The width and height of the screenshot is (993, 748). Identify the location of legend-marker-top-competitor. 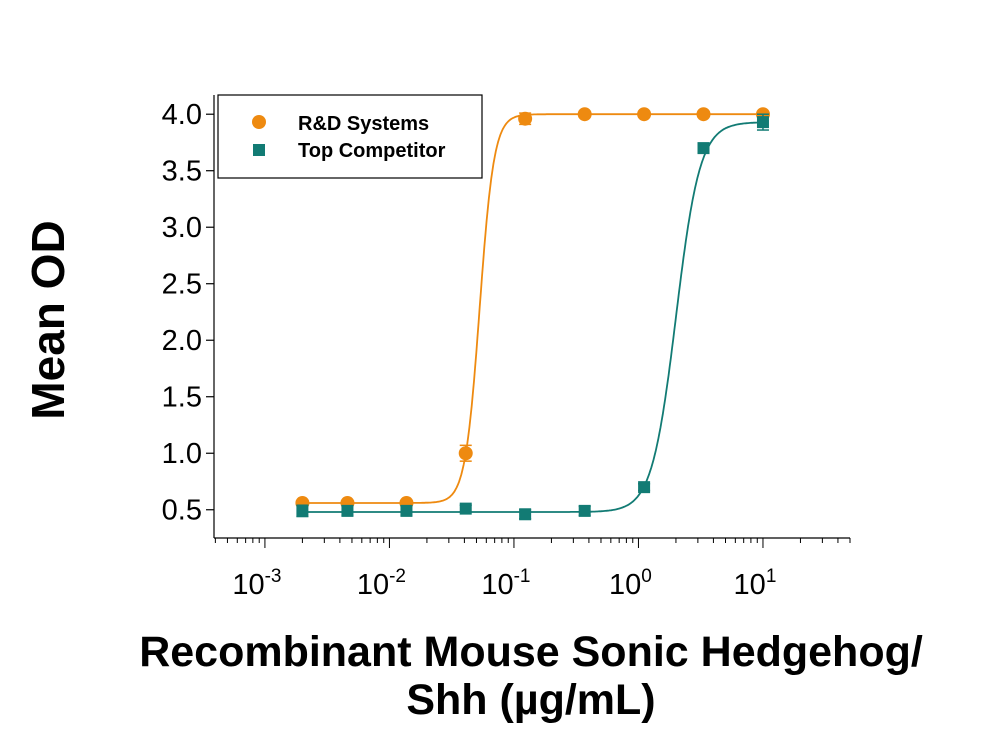
(259, 150).